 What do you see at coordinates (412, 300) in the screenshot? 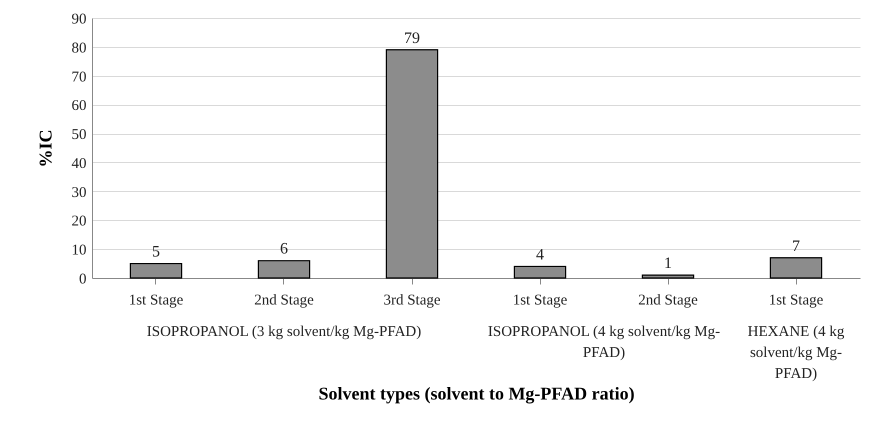
I see `x-tick-label: 3rd Stage` at bounding box center [412, 300].